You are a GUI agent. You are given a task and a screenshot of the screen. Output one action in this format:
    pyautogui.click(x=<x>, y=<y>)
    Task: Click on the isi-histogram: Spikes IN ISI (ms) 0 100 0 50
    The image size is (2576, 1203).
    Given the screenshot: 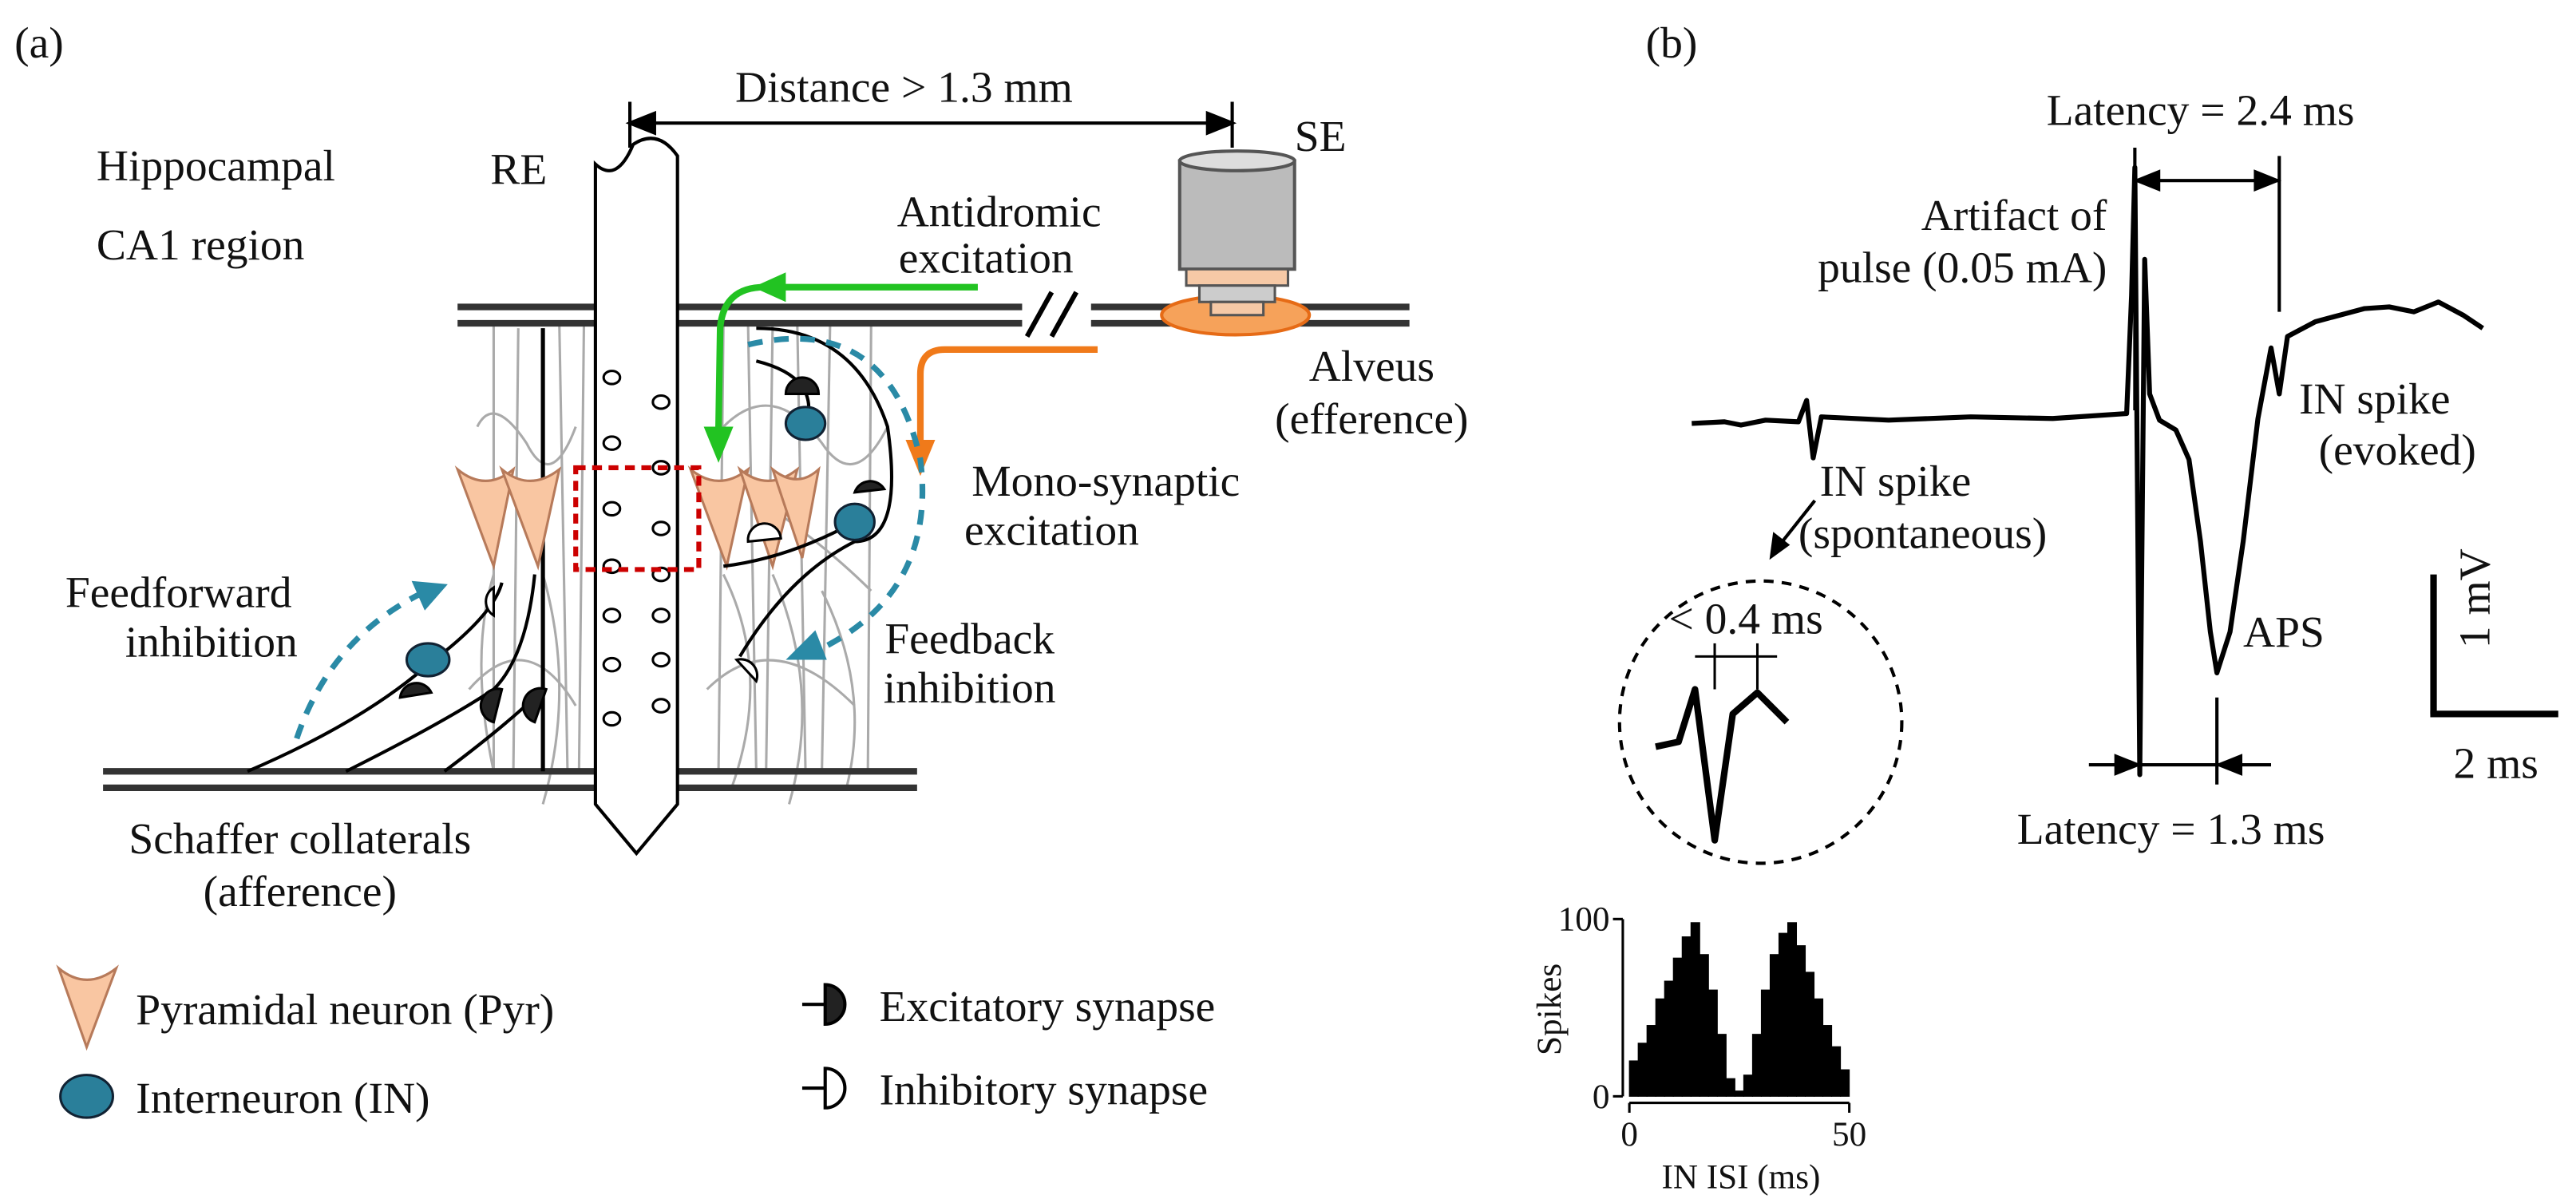 What is the action you would take?
    pyautogui.click(x=1699, y=1049)
    